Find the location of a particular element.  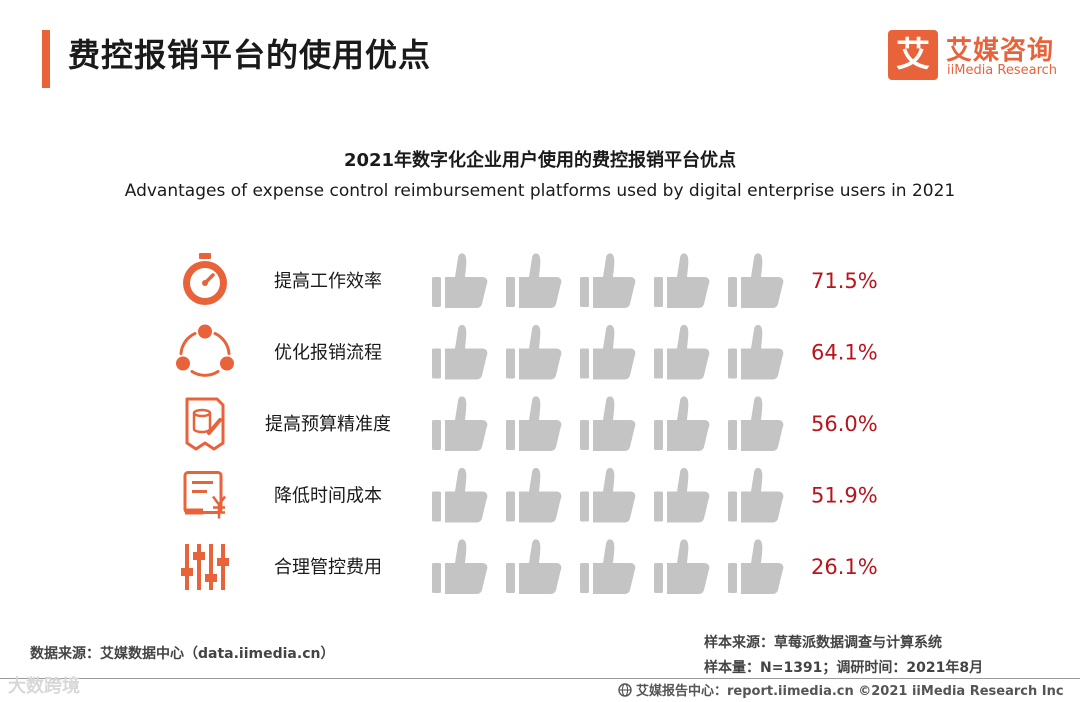

chart-row: 合理管控费用 26.1% is located at coordinates (529, 566).